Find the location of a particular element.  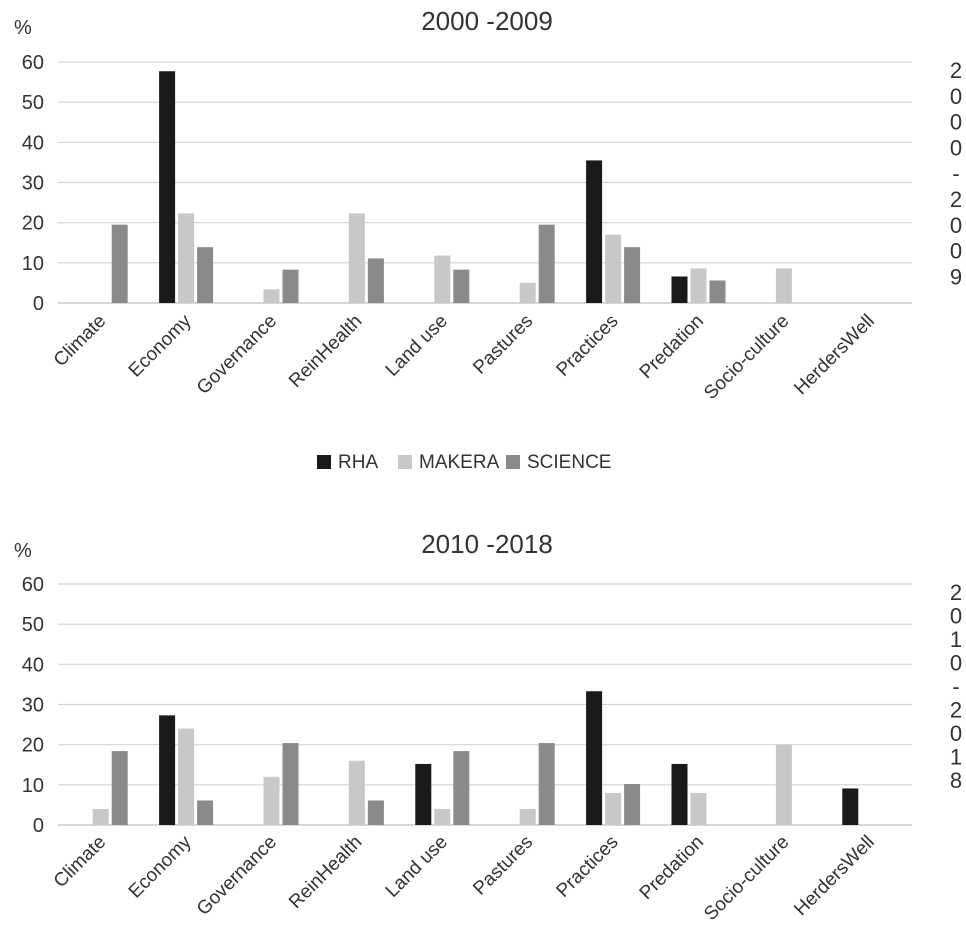

chart-2-category-label: Practices is located at coordinates (588, 867).